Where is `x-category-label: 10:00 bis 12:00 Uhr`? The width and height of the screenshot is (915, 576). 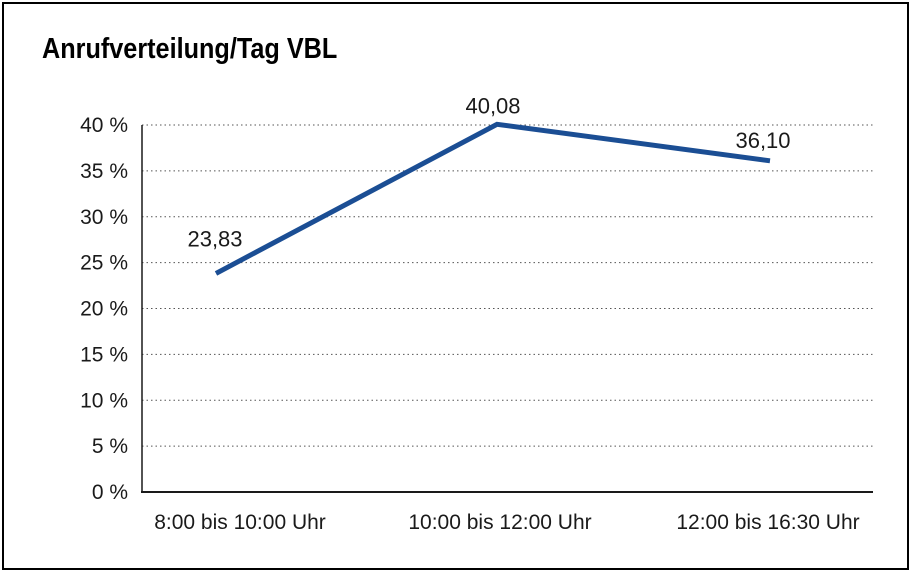 x-category-label: 10:00 bis 12:00 Uhr is located at coordinates (499, 522).